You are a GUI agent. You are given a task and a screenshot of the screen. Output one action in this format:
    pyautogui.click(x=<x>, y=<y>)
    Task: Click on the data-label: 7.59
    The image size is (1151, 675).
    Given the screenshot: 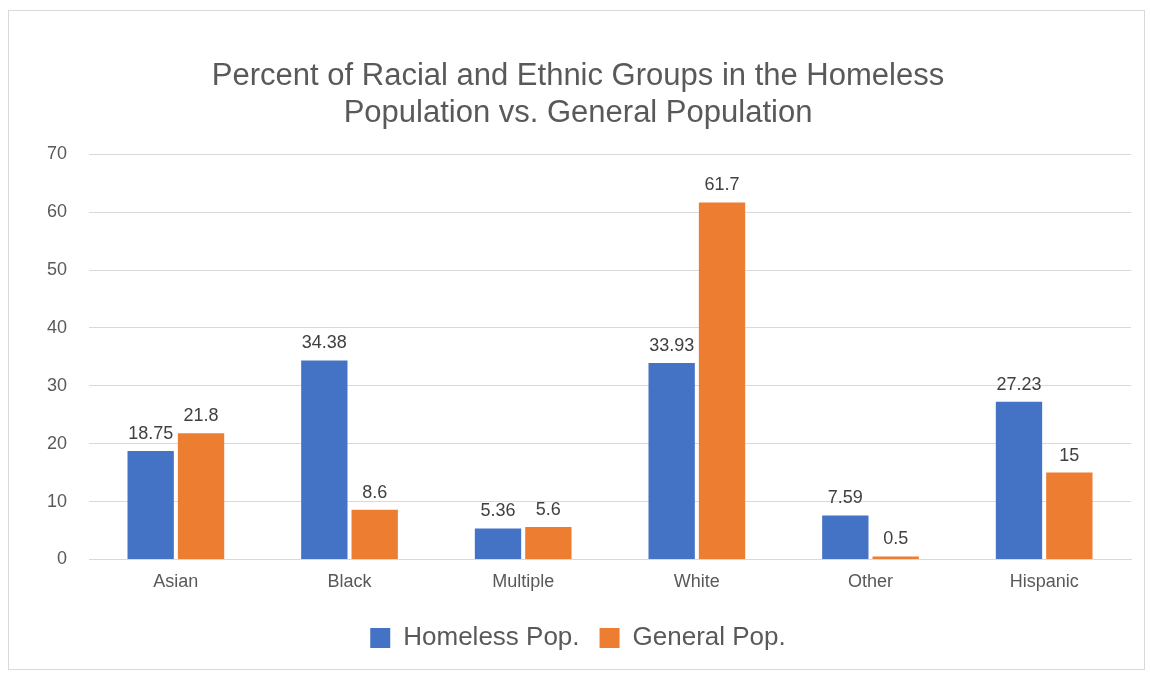 What is the action you would take?
    pyautogui.click(x=845, y=497)
    